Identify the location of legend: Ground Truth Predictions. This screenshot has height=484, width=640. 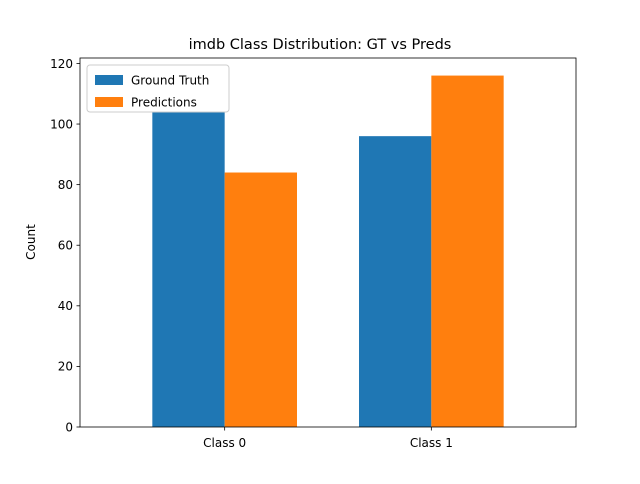
(158, 88).